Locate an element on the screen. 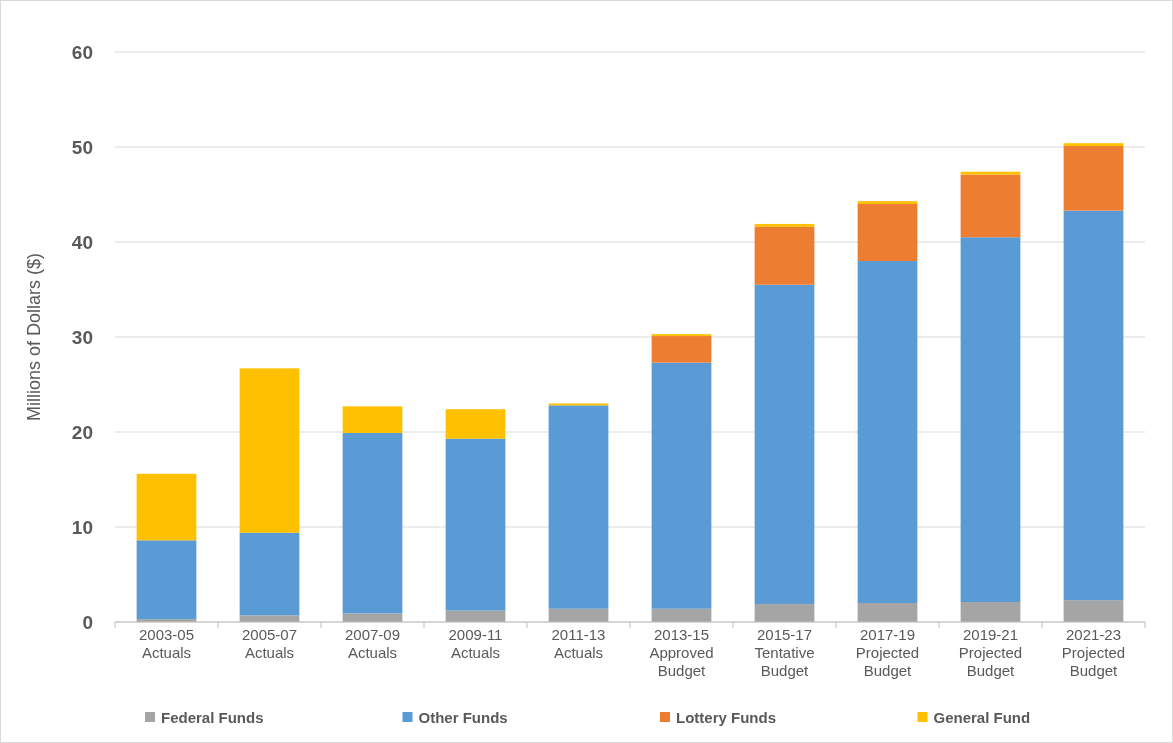 This screenshot has height=743, width=1173. legend-label: Lottery Funds is located at coordinates (726, 718).